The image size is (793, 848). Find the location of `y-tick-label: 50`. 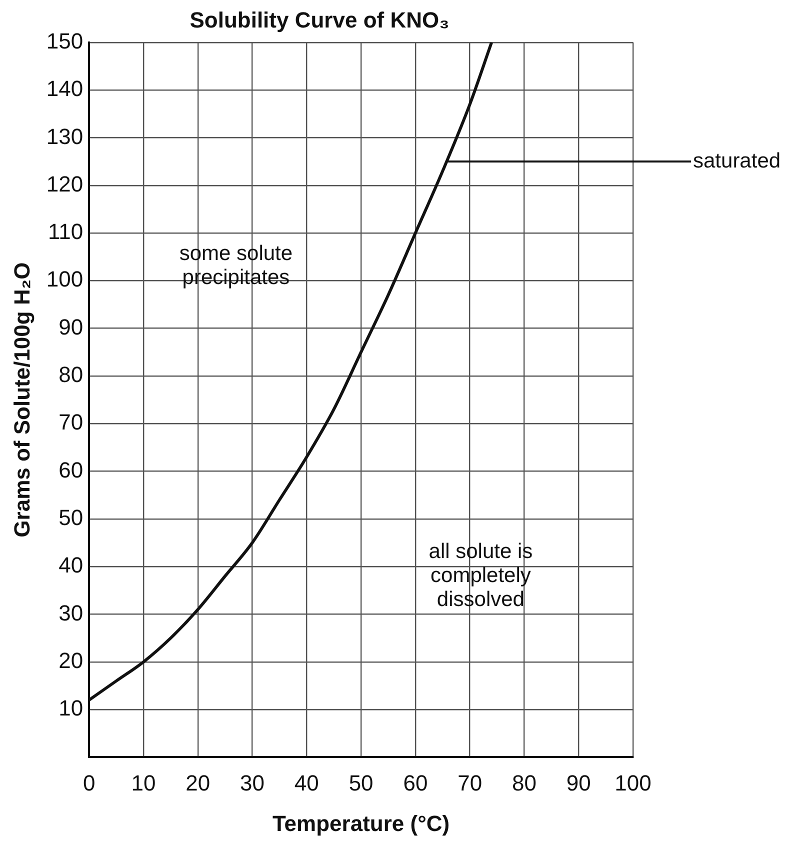

y-tick-label: 50 is located at coordinates (71, 517).